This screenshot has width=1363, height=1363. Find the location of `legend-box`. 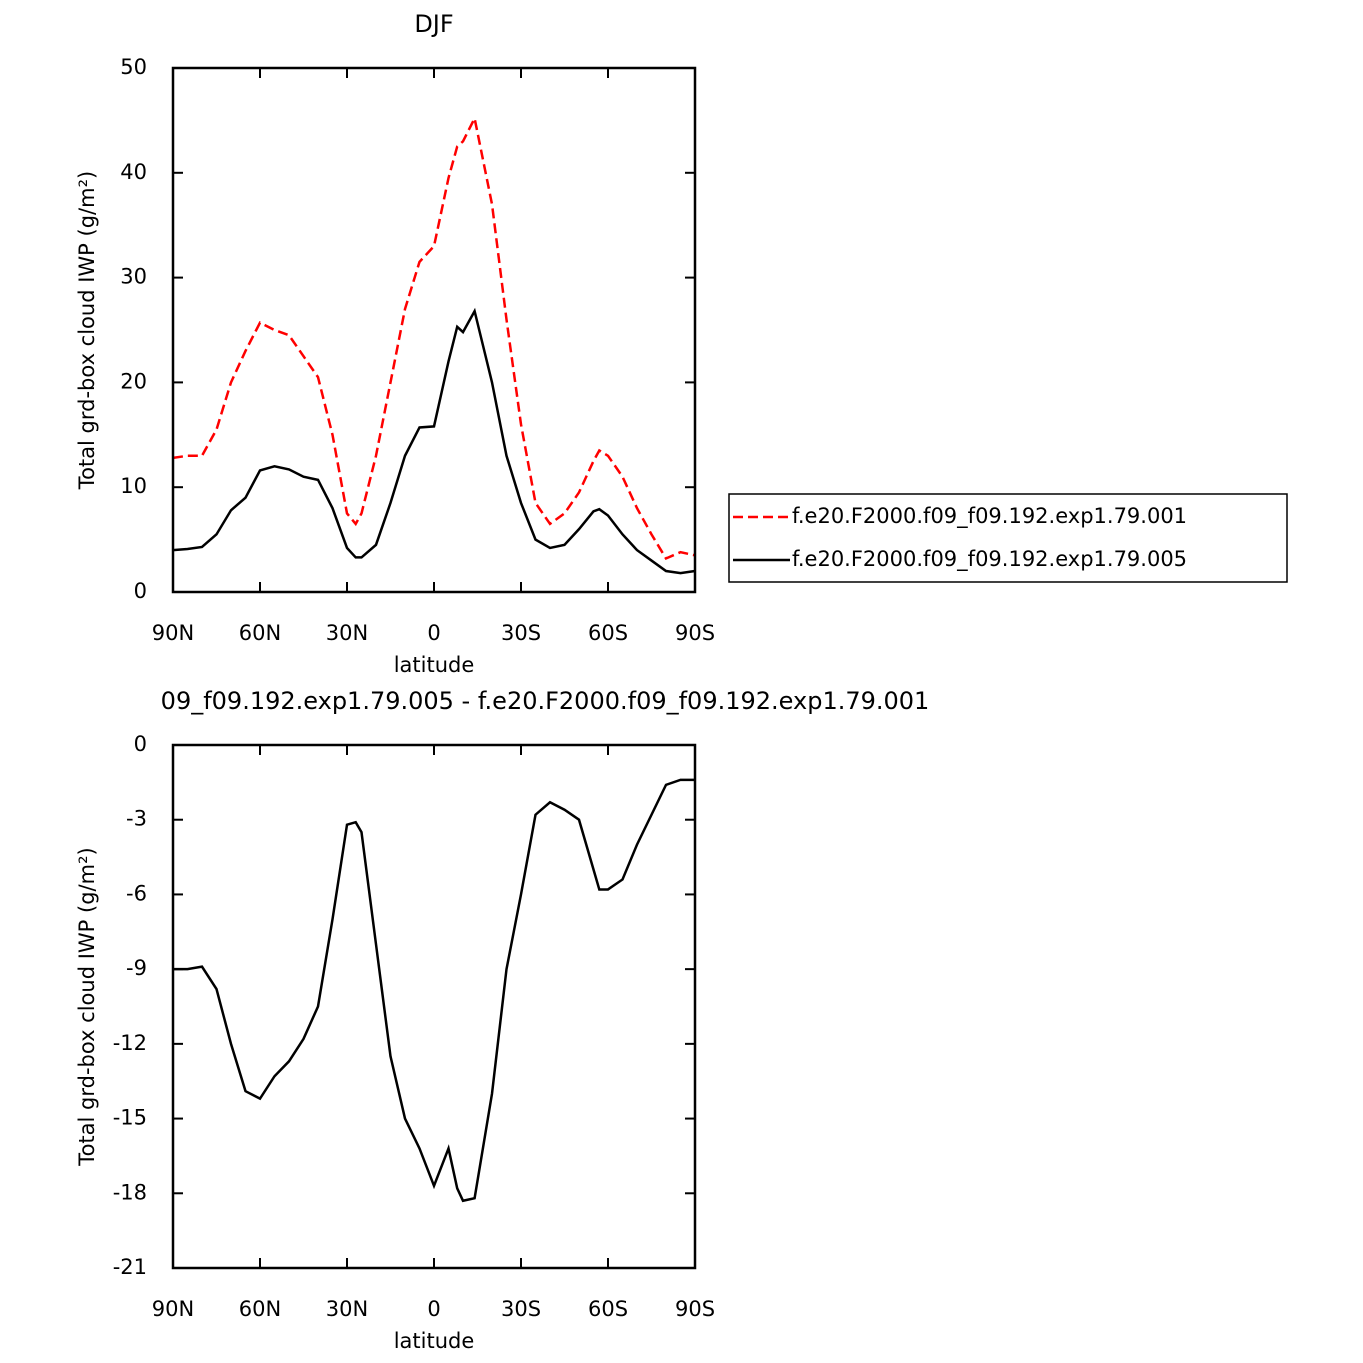

legend-box is located at coordinates (1008, 538).